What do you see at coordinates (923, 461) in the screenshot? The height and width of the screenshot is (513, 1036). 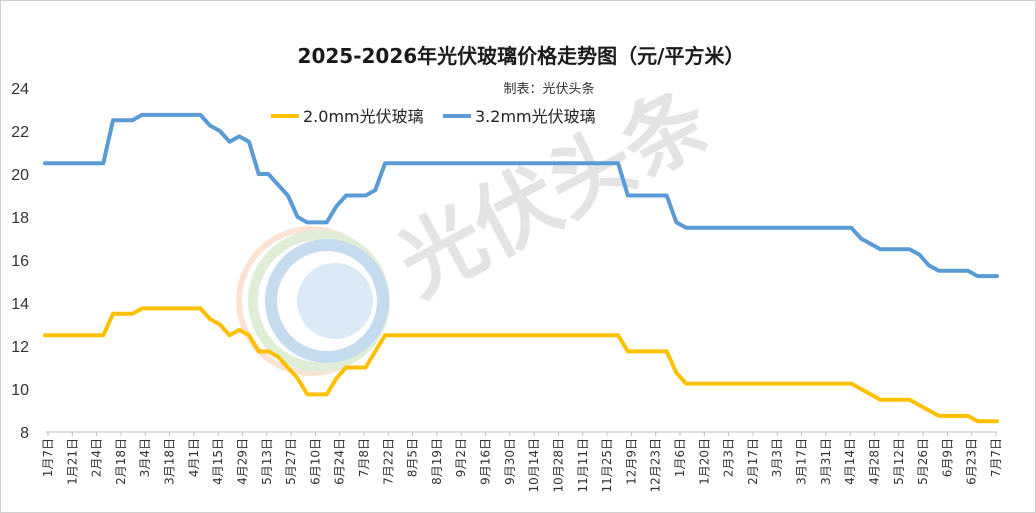 I see `x-tick-label: 5月26日` at bounding box center [923, 461].